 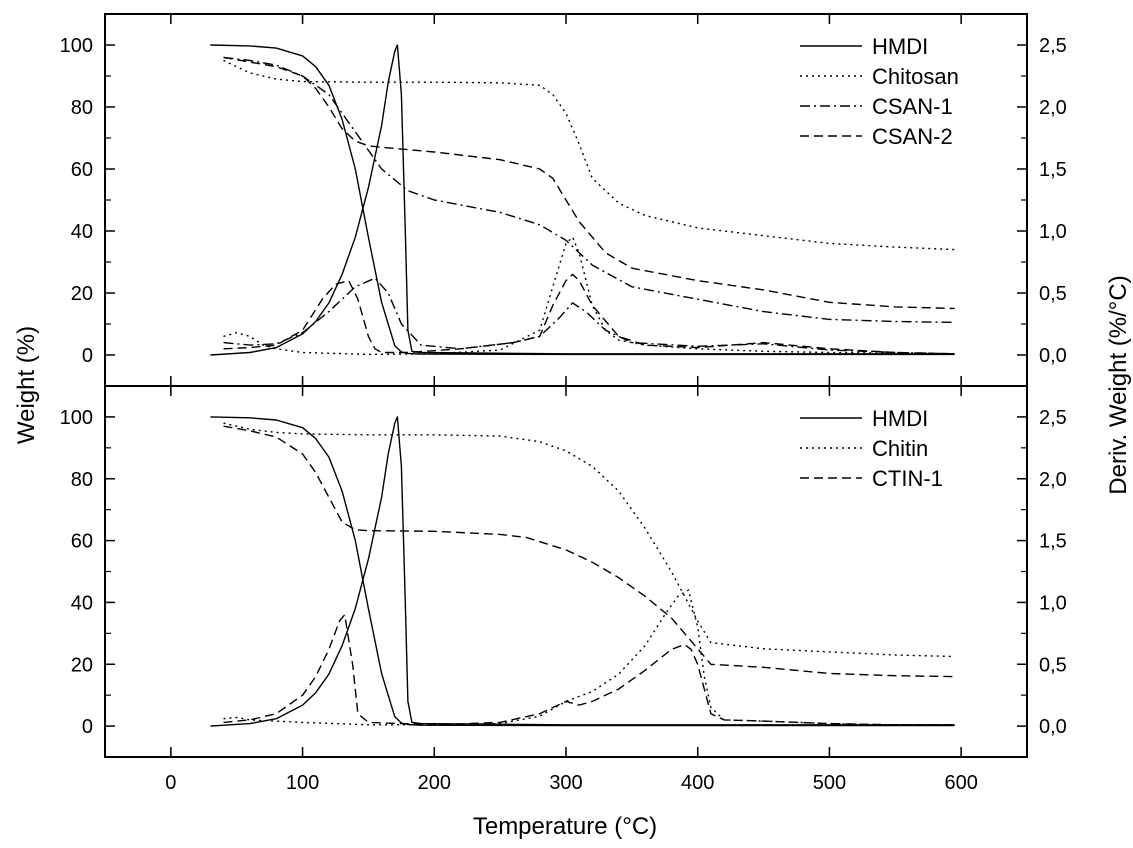 I want to click on series-line-chitosan-deriv, so click(x=589, y=296).